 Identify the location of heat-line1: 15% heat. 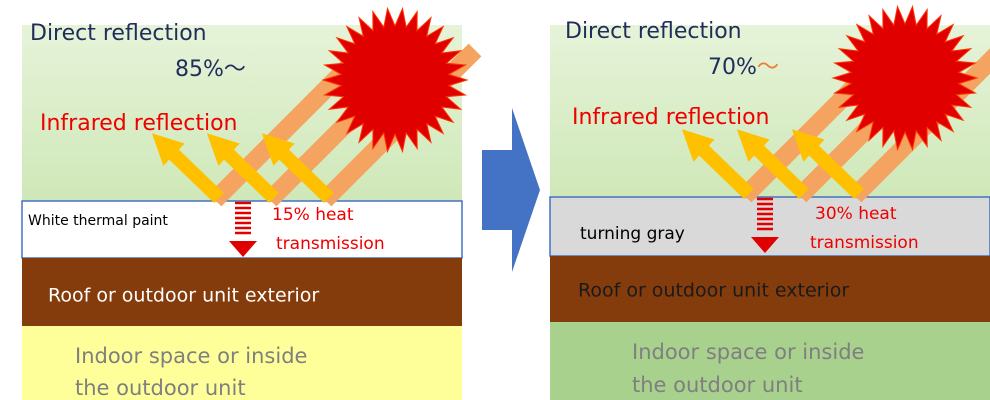
(313, 215).